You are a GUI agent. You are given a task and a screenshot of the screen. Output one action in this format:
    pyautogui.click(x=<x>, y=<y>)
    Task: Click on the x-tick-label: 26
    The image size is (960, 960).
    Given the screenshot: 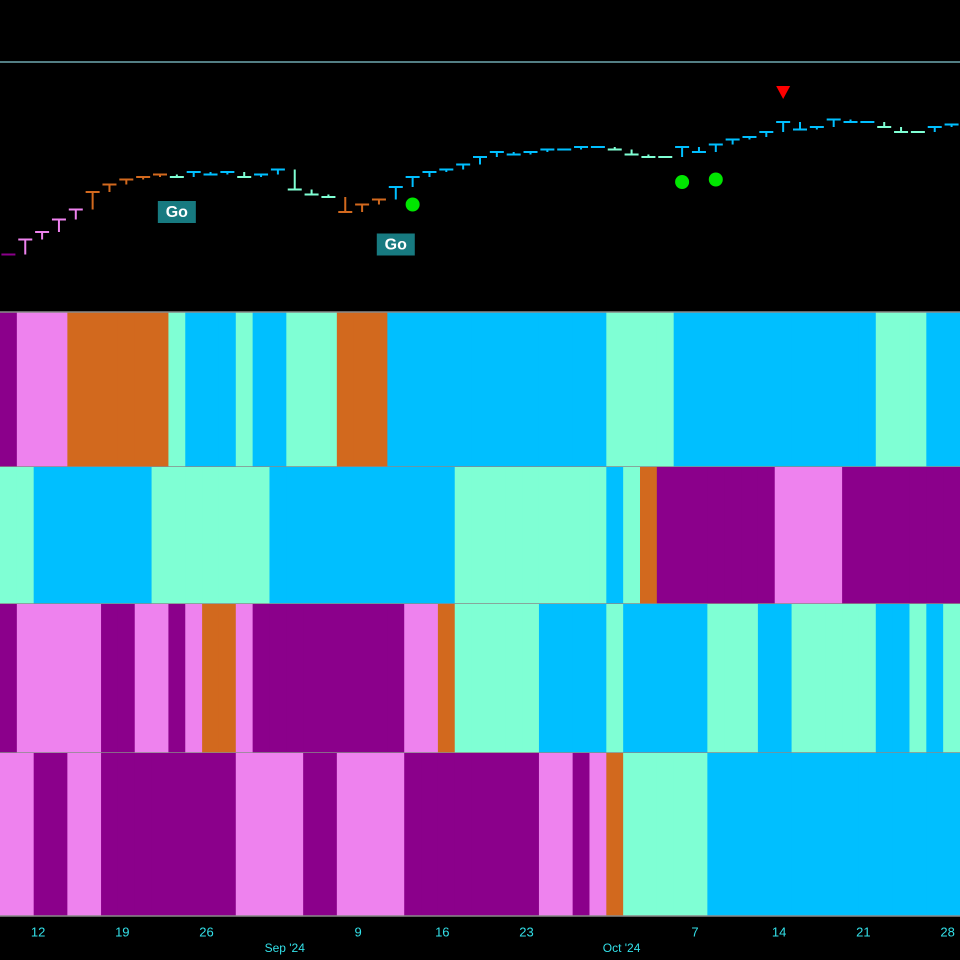 What is the action you would take?
    pyautogui.click(x=206, y=931)
    